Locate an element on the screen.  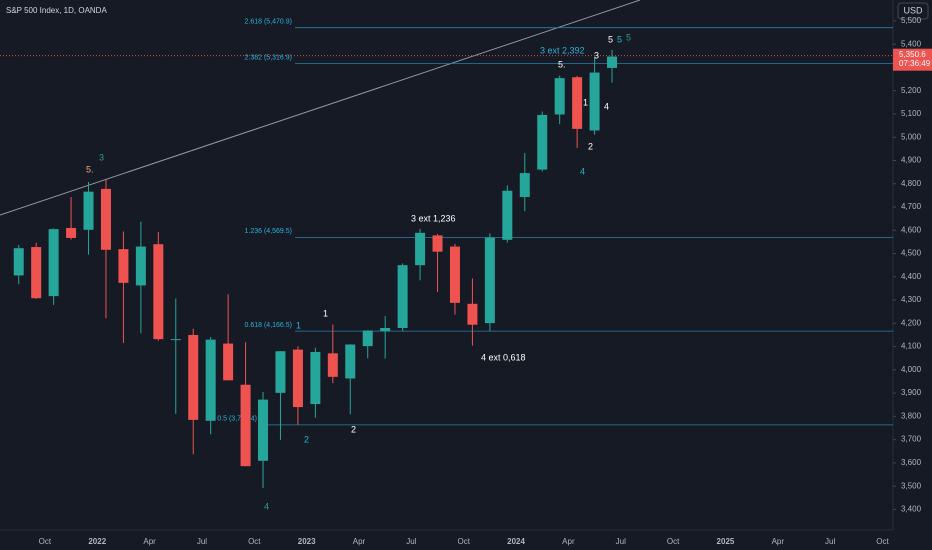
wave-label: 4 ext 0,618 is located at coordinates (503, 357).